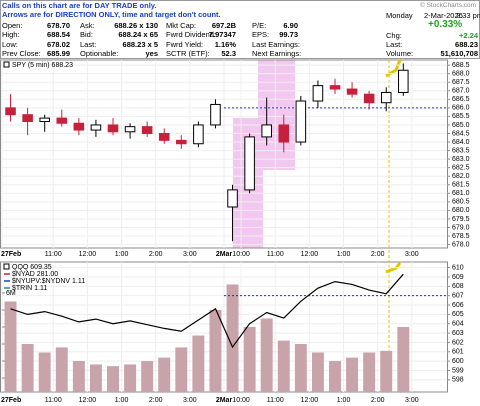 The height and width of the screenshot is (406, 480). What do you see at coordinates (228, 53) in the screenshot?
I see `quote-value: 52.3` at bounding box center [228, 53].